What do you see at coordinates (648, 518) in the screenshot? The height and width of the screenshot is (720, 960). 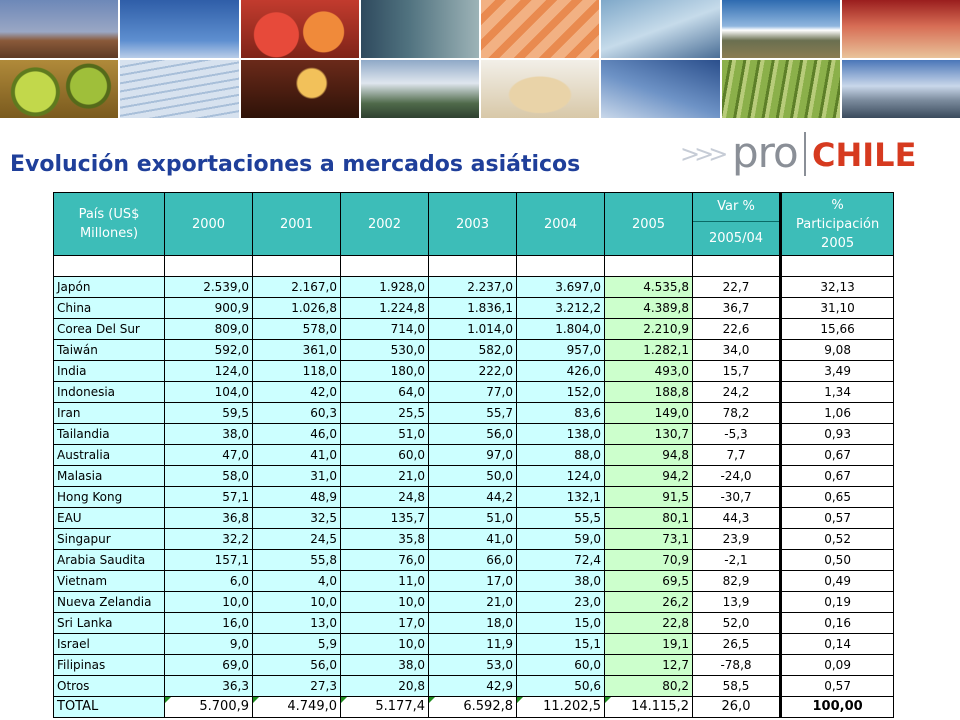 I see `value-2005-cell: 80,1` at bounding box center [648, 518].